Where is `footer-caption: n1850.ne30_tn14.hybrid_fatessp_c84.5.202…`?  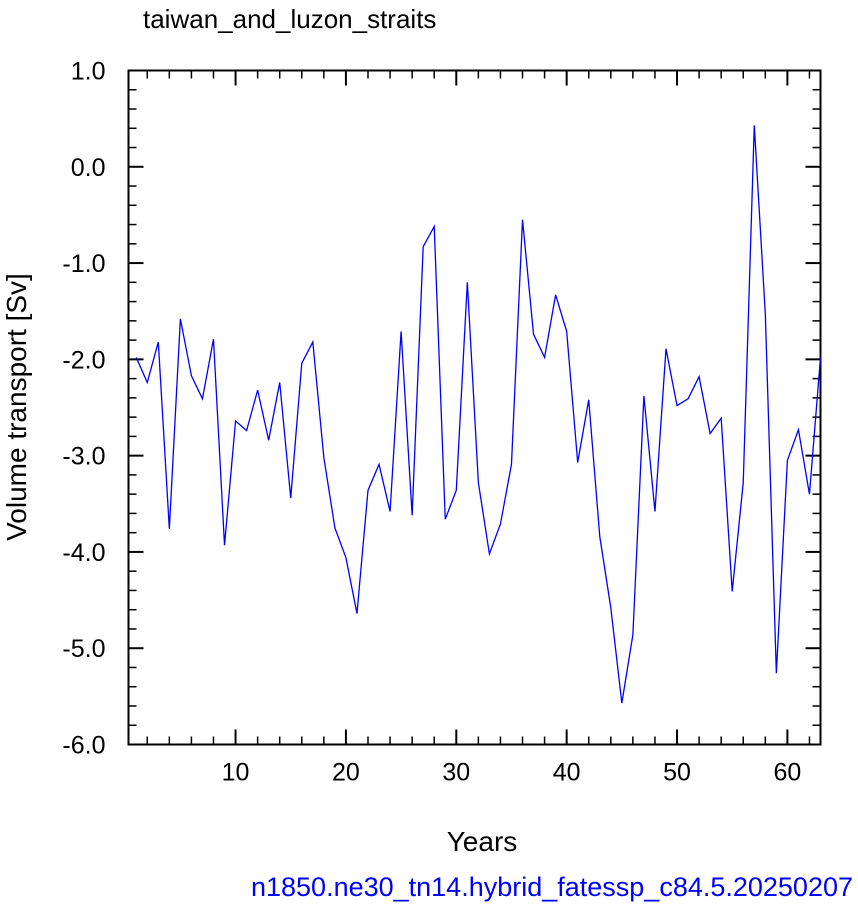
footer-caption: n1850.ne30_tn14.hybrid_fatessp_c84.5.202… is located at coordinates (552, 887).